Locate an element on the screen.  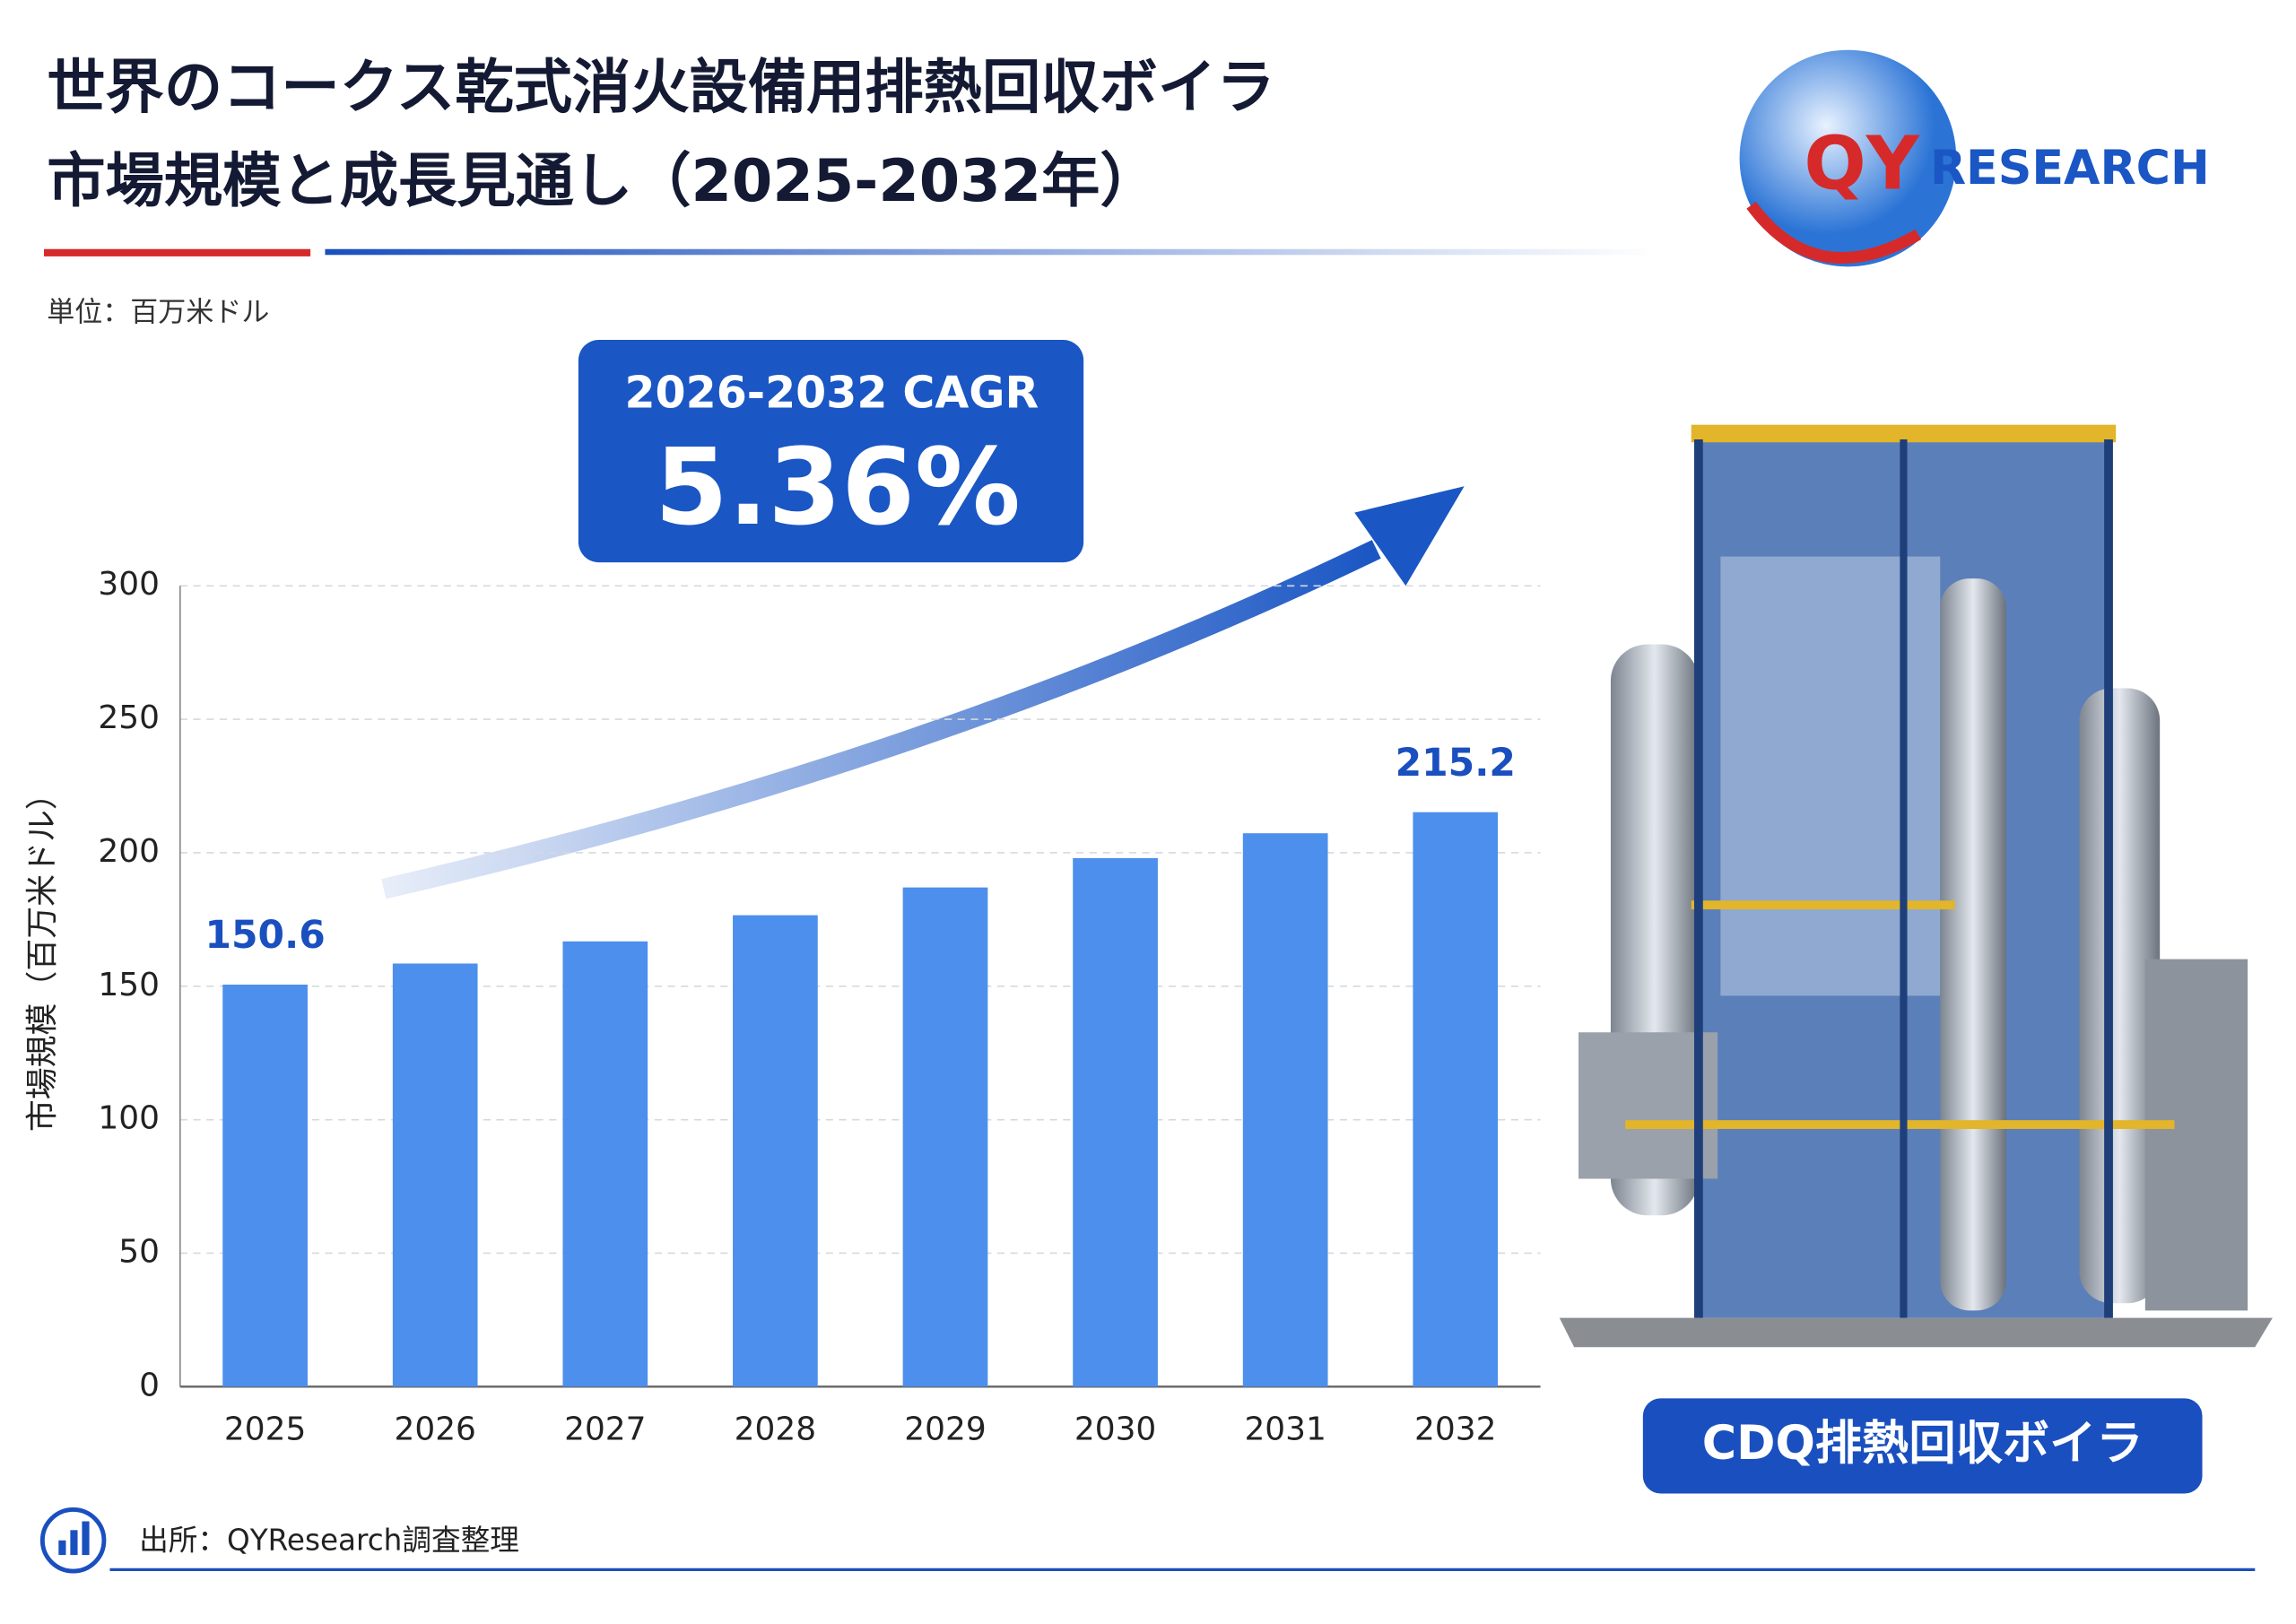
logo-globe is located at coordinates (1848, 158).